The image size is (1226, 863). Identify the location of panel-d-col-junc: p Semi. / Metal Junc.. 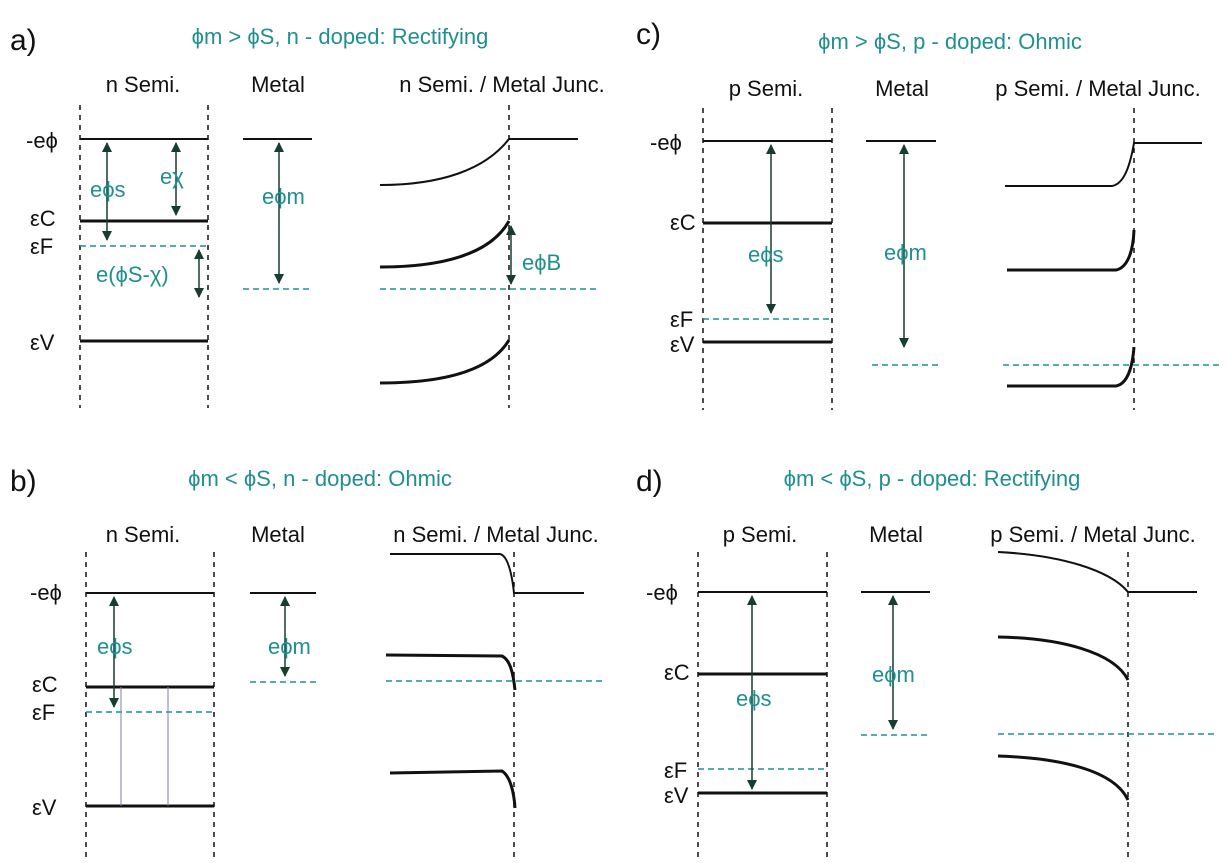
(1092, 534).